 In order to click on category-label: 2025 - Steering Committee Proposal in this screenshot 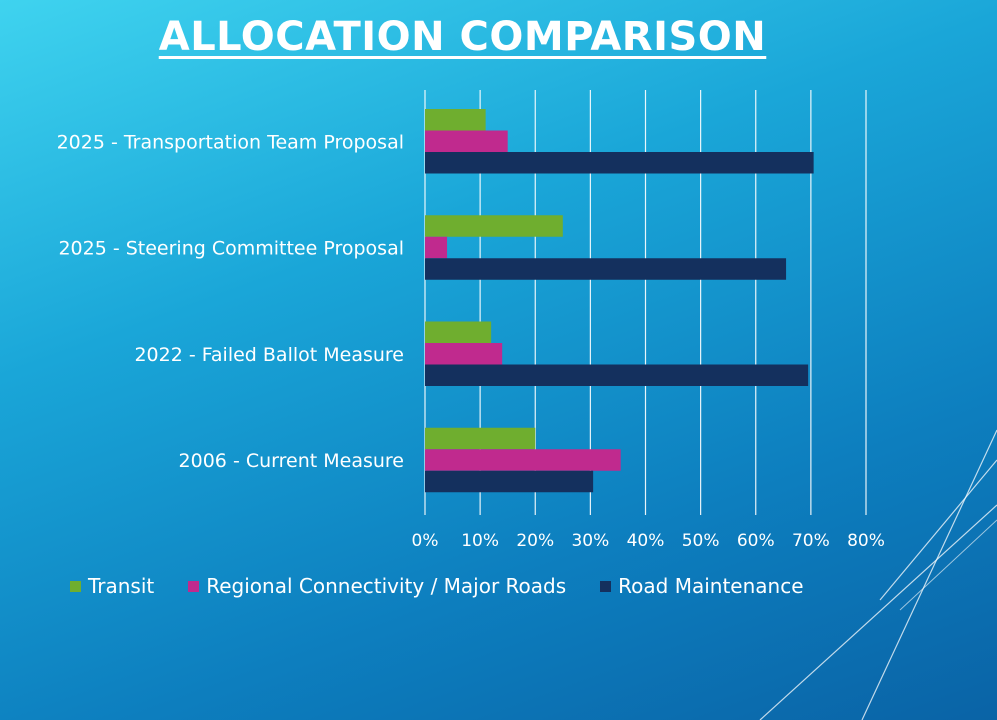, I will do `click(231, 249)`.